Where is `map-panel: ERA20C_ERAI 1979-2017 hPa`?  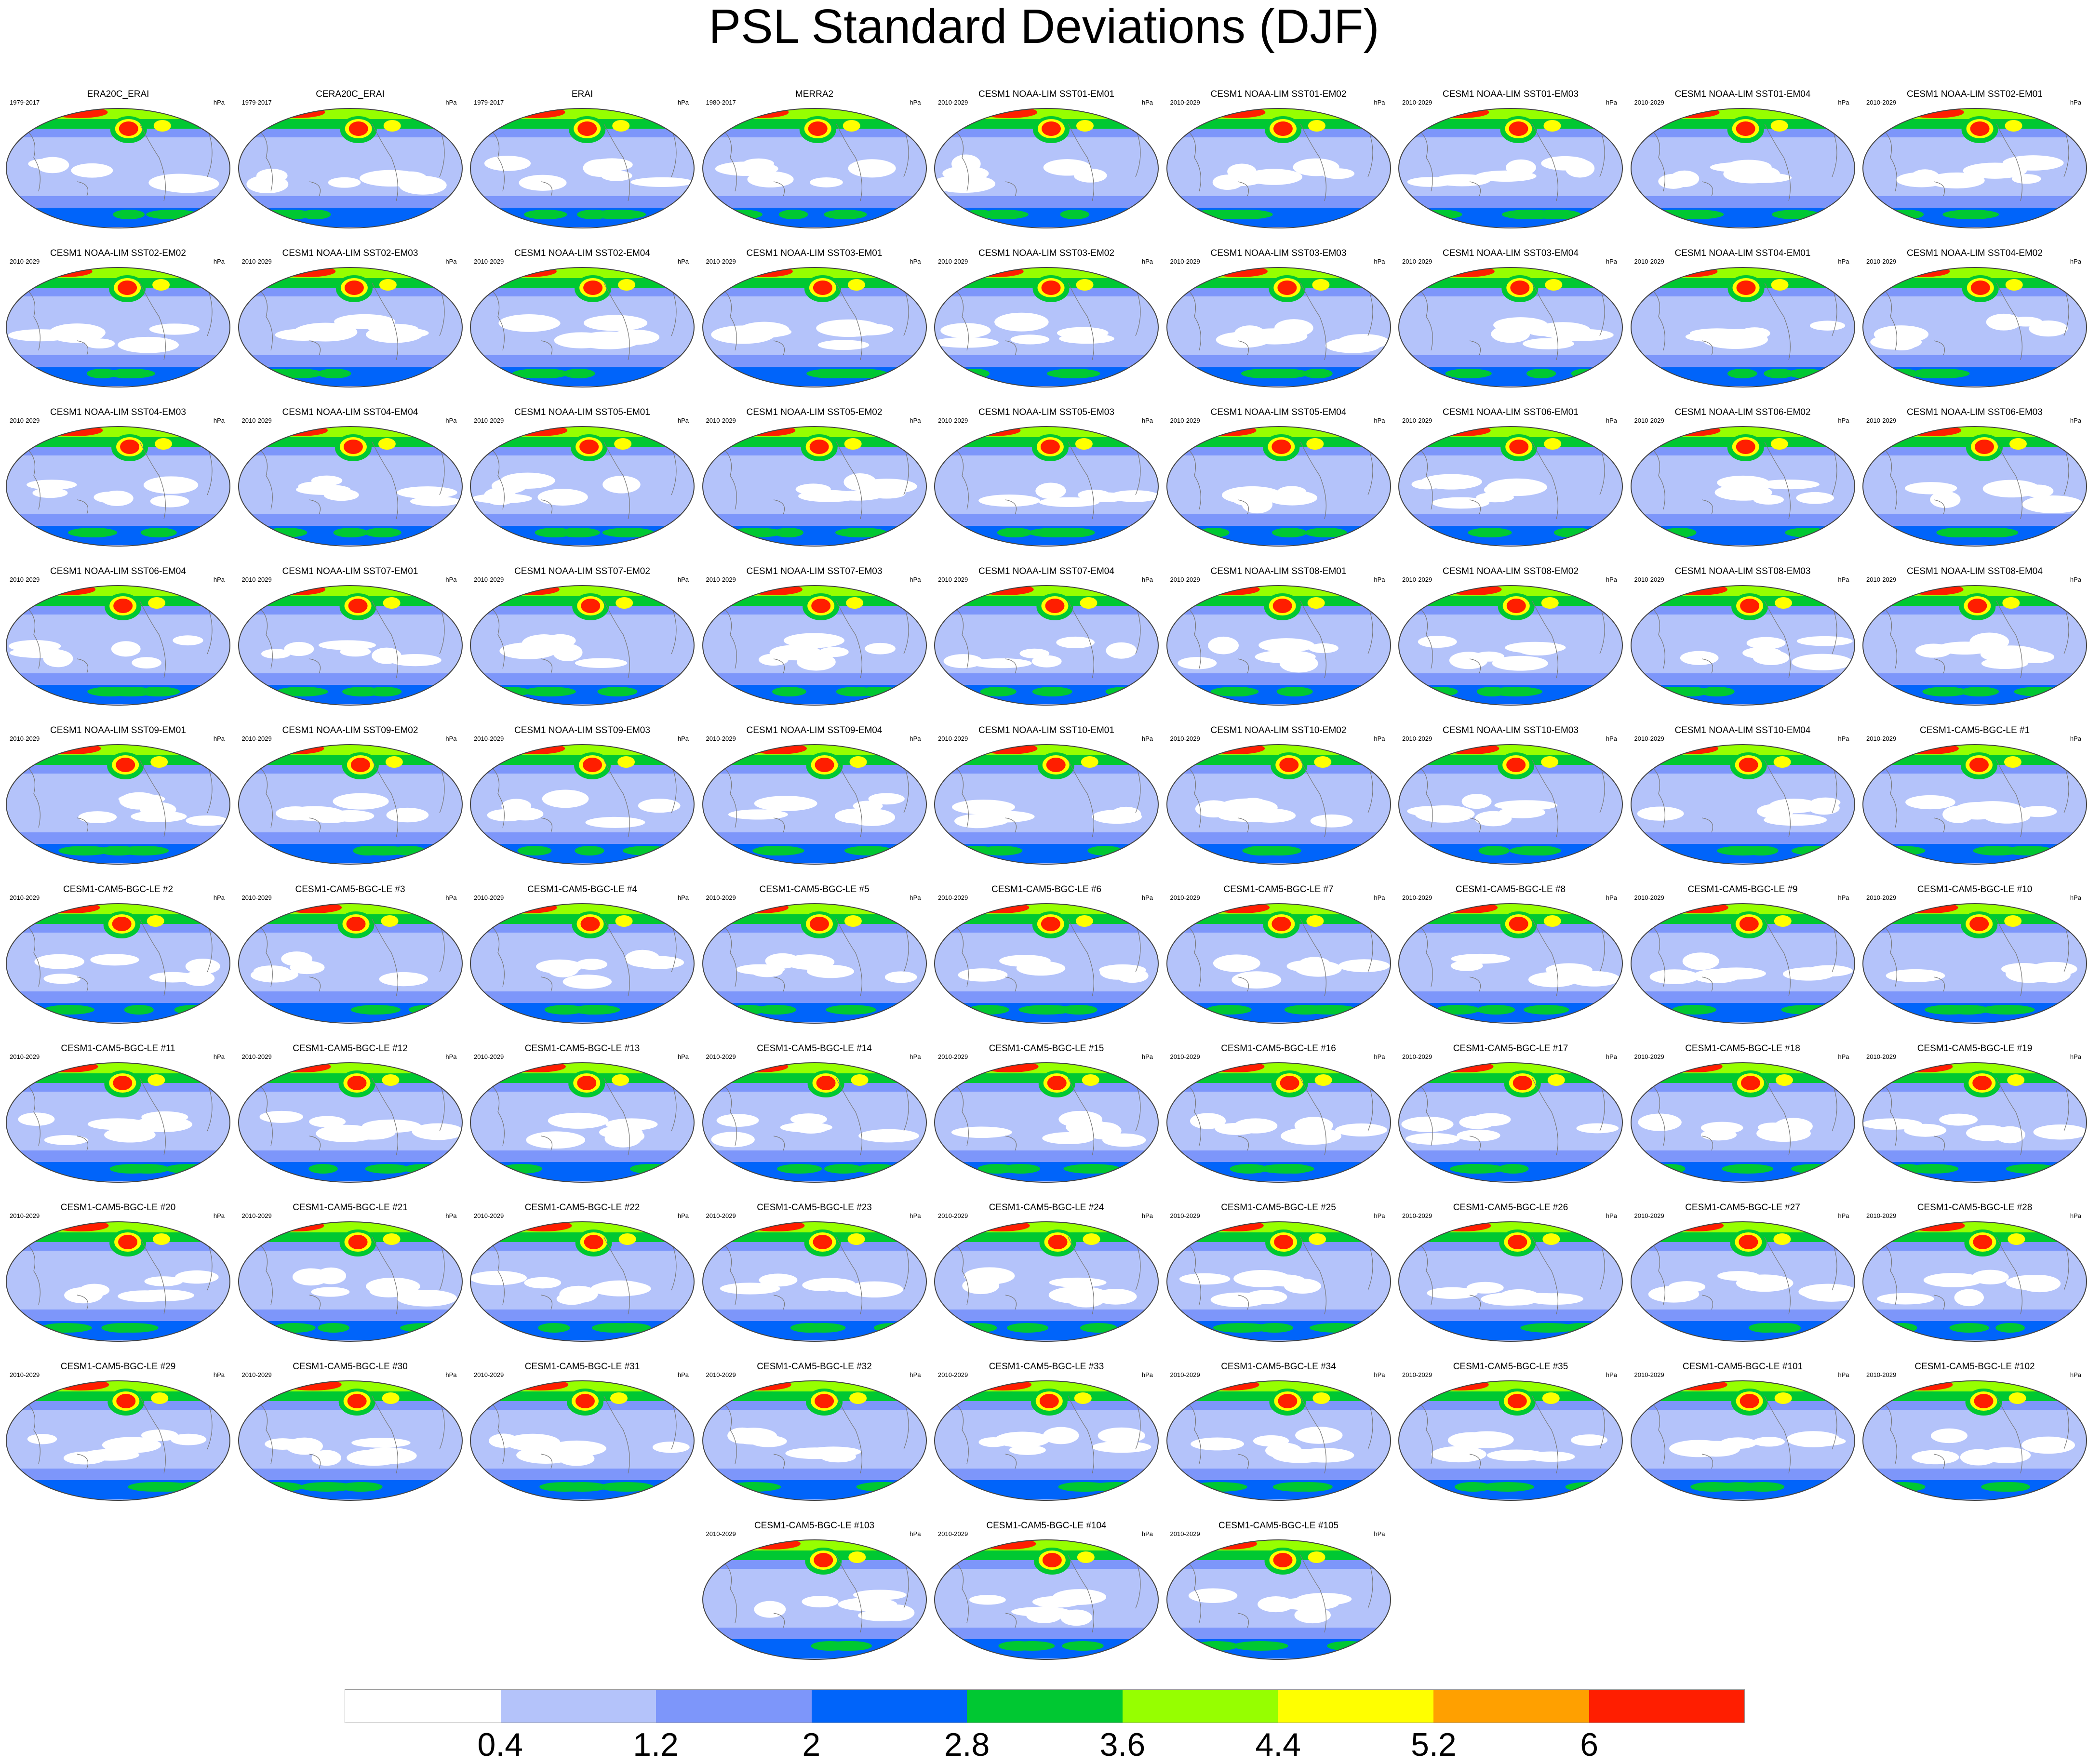 map-panel: ERA20C_ERAI 1979-2017 hPa is located at coordinates (118, 166).